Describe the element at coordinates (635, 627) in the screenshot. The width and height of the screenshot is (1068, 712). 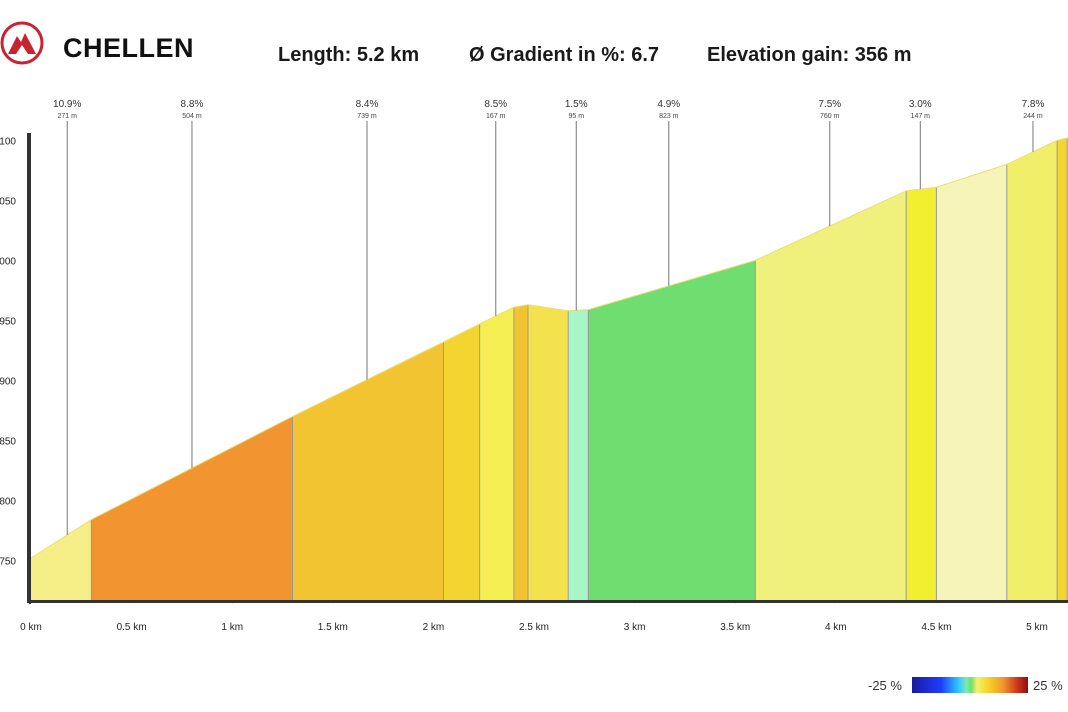
I see `x-tick-label: 3 km` at that location.